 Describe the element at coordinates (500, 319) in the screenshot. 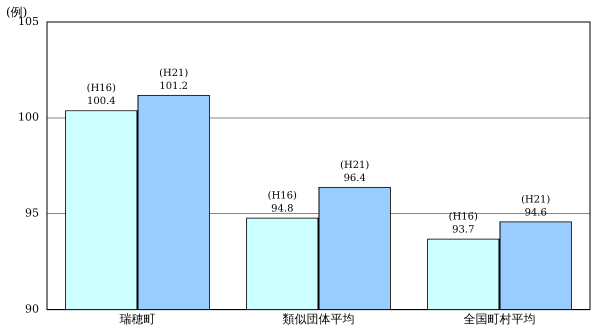

I see `x-tick-label: 全国町村平均` at that location.